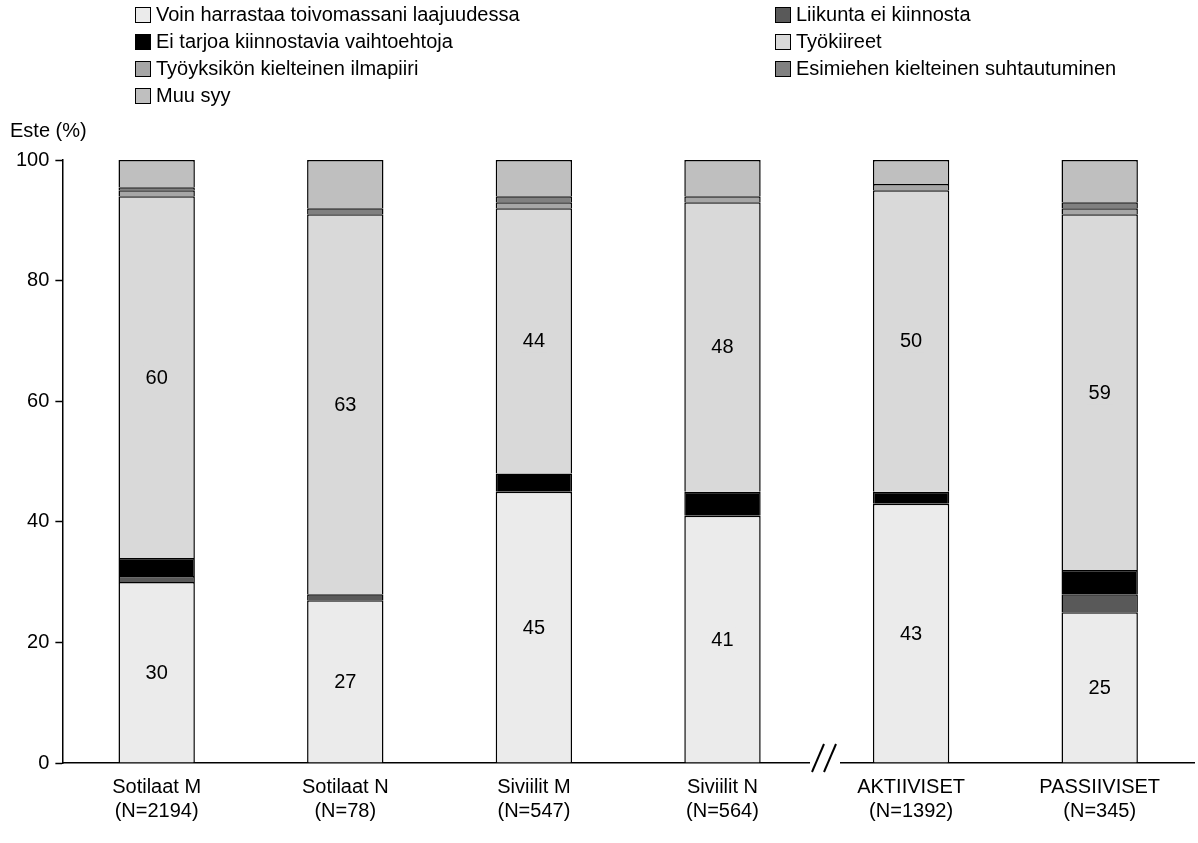 The width and height of the screenshot is (1198, 843). Describe the element at coordinates (883, 14) in the screenshot. I see `legend-label: Liikunta ei kiinnosta` at that location.